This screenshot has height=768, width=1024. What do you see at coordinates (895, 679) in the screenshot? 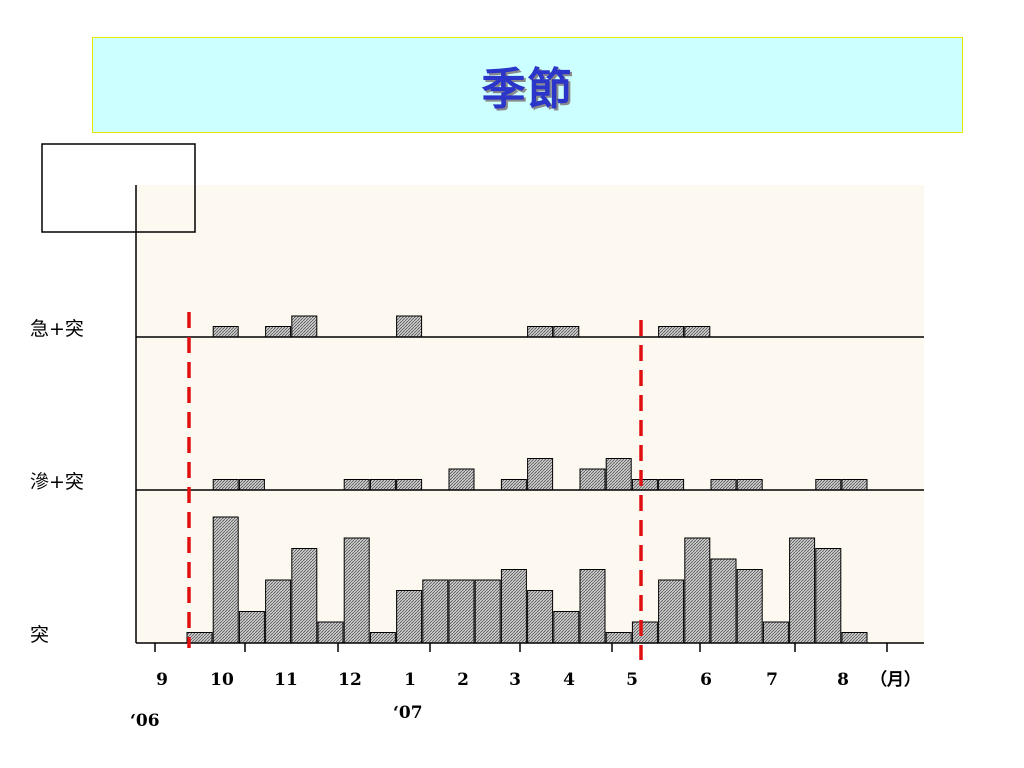
I see `month-unit-label: （月）` at bounding box center [895, 679].